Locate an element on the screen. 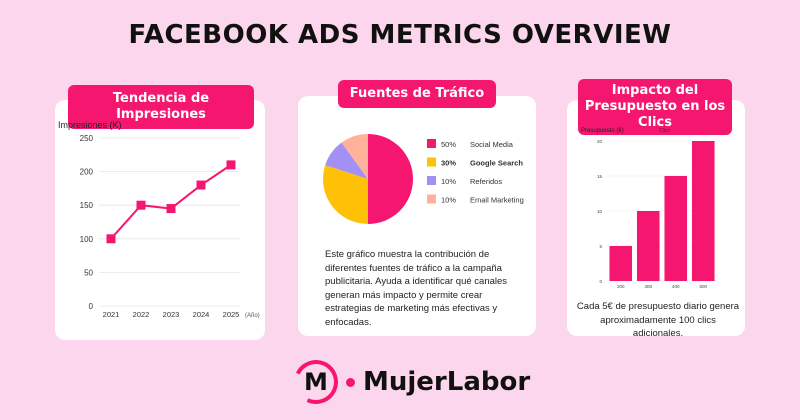 The image size is (800, 420). budget-xtick: 400 is located at coordinates (676, 286).